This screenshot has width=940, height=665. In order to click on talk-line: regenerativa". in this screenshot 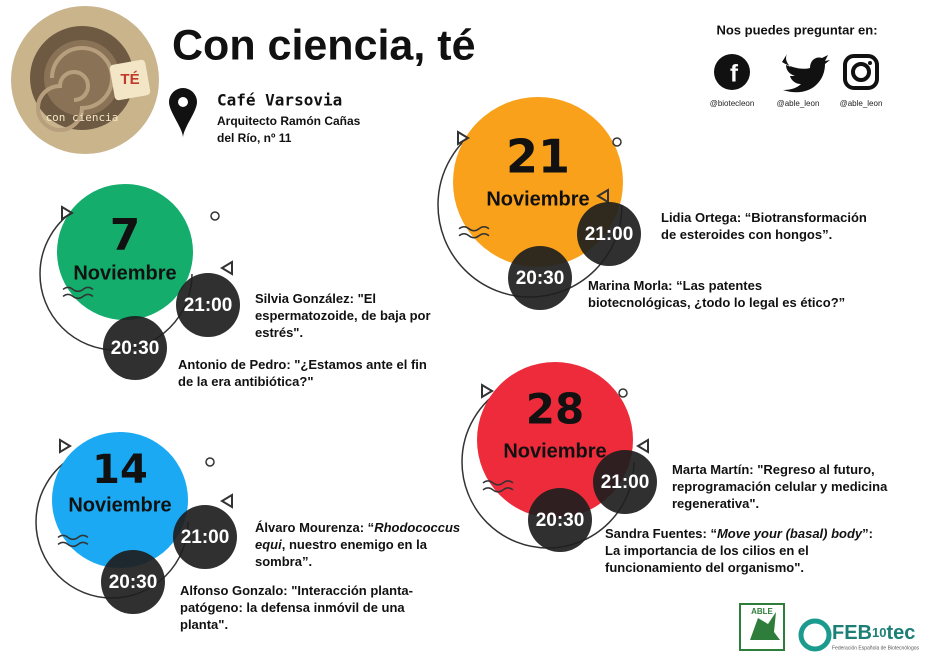, I will do `click(715, 503)`.